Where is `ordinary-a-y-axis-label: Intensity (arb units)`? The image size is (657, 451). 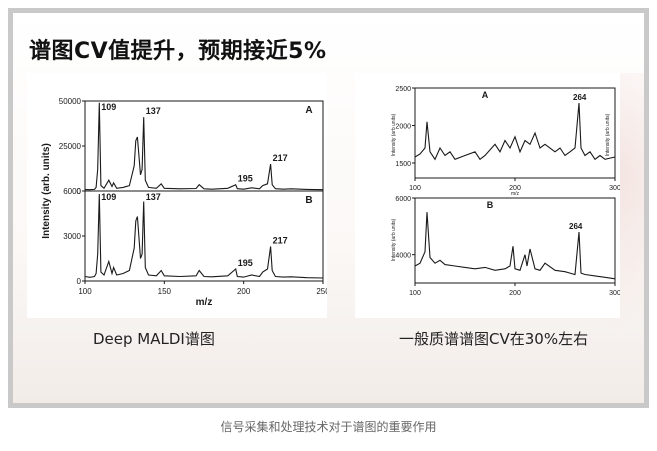 ordinary-a-y-axis-label: Intensity (arb units) is located at coordinates (394, 134).